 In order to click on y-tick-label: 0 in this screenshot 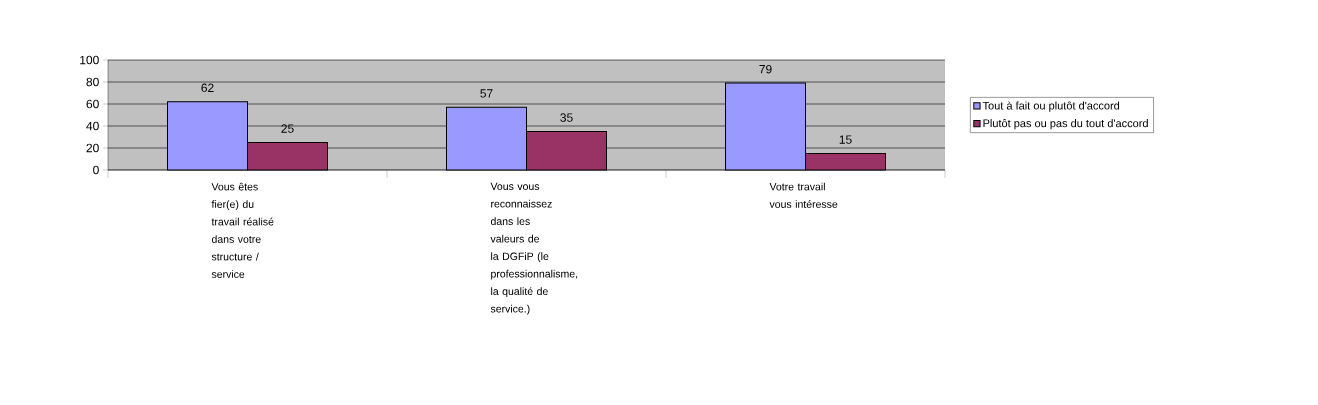, I will do `click(96, 170)`.